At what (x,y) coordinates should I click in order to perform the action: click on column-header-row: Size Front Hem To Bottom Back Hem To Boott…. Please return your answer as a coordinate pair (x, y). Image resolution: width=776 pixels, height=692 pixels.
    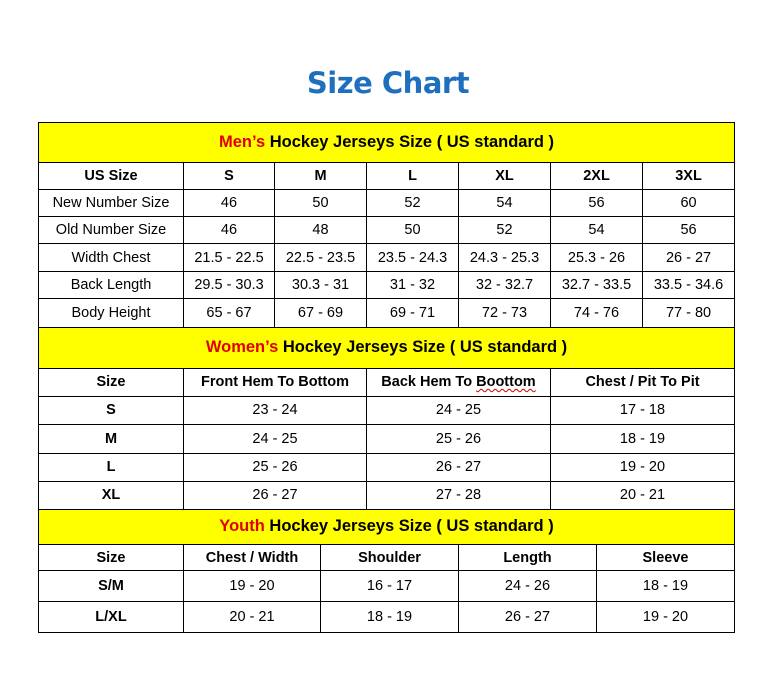
    Looking at the image, I should click on (387, 382).